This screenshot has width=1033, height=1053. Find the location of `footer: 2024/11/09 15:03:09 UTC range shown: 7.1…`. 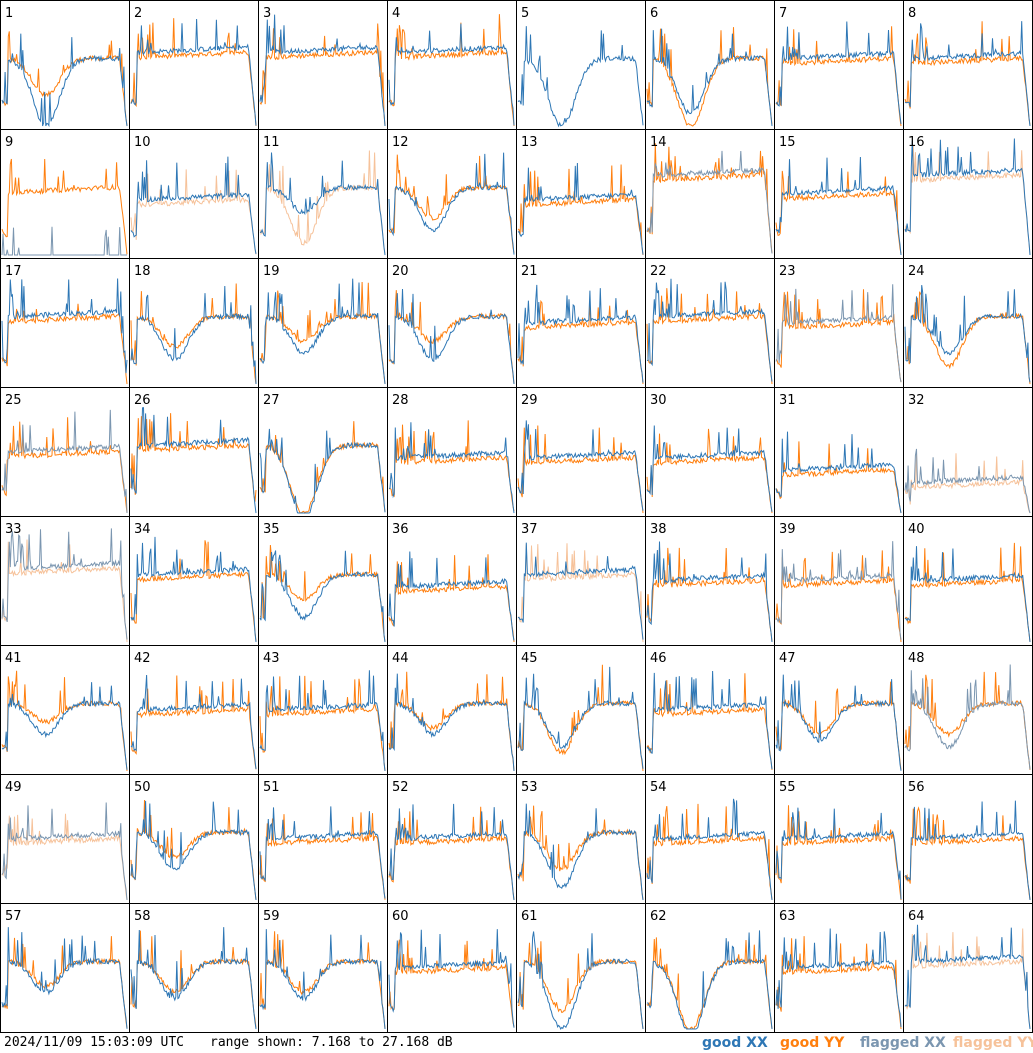

footer: 2024/11/09 15:03:09 UTC range shown: 7.1… is located at coordinates (516, 1043).